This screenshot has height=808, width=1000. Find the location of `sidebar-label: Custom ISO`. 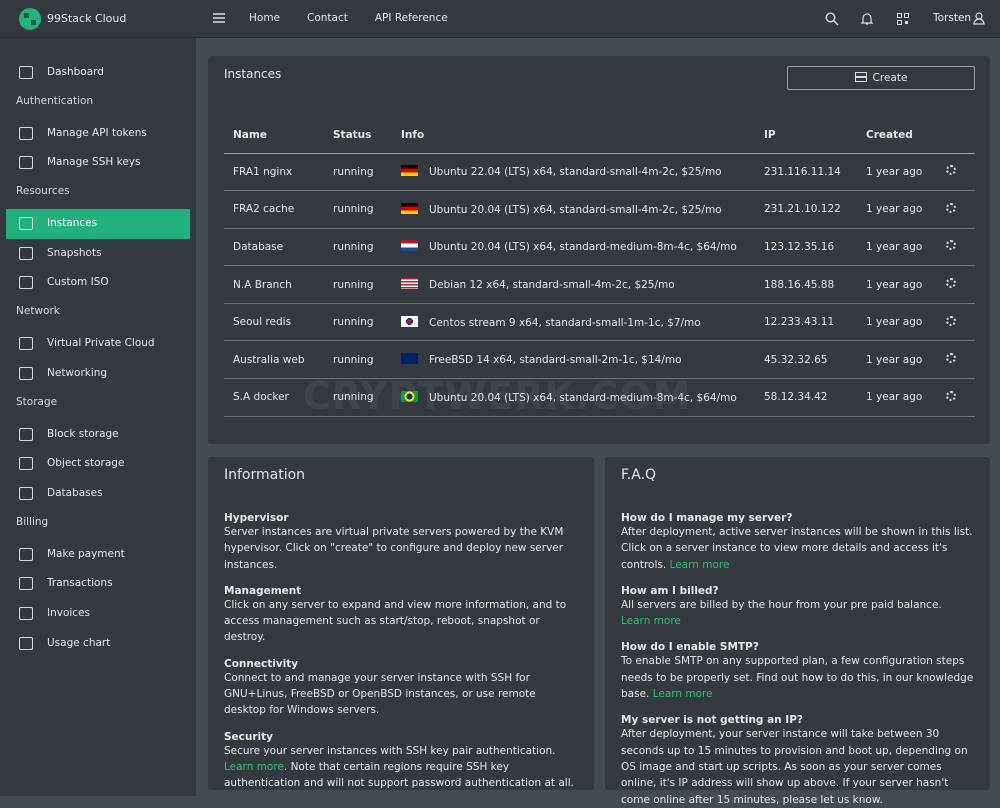

sidebar-label: Custom ISO is located at coordinates (78, 282).